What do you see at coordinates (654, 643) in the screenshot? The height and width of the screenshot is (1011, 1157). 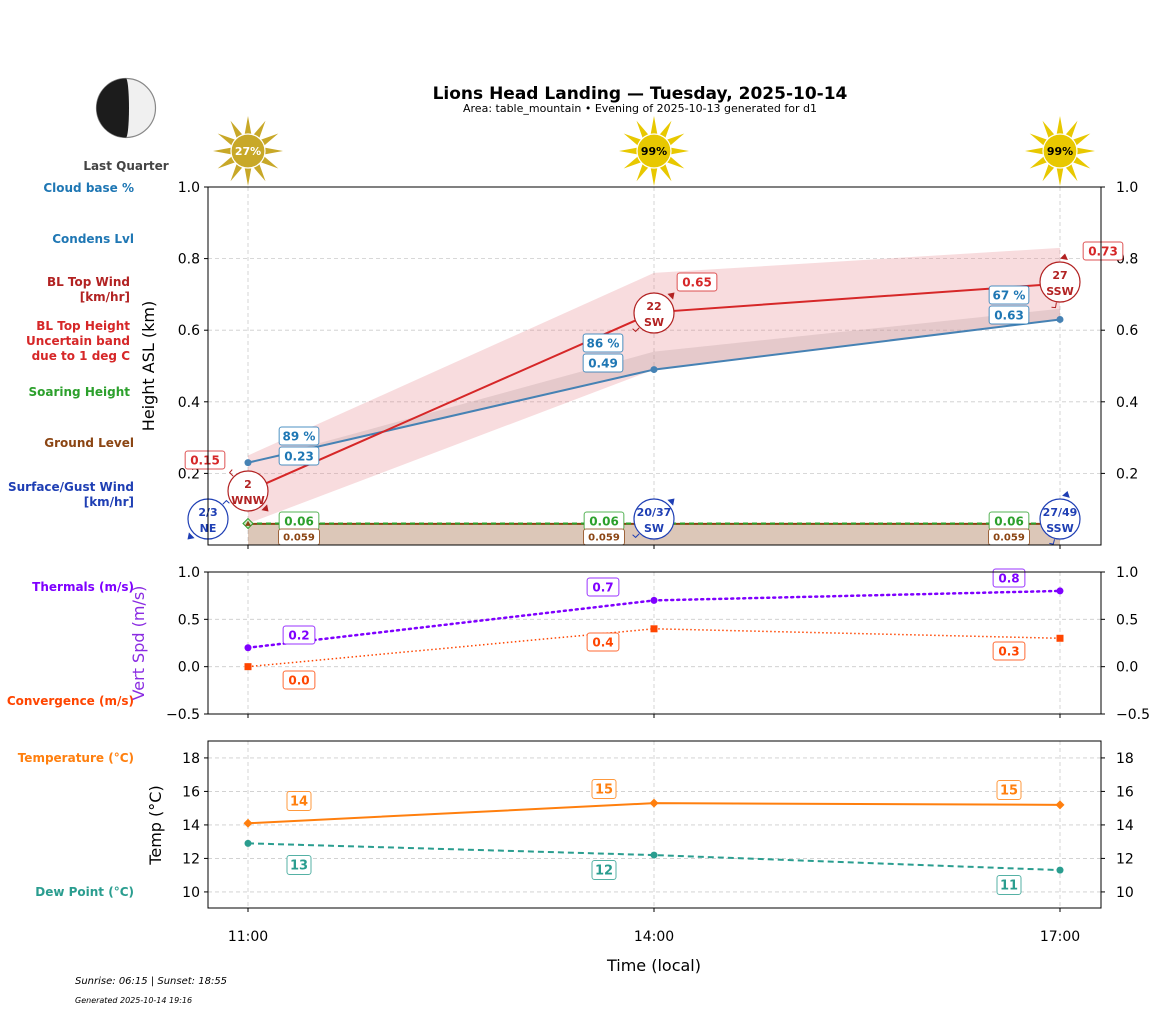 I see `axes-frame` at bounding box center [654, 643].